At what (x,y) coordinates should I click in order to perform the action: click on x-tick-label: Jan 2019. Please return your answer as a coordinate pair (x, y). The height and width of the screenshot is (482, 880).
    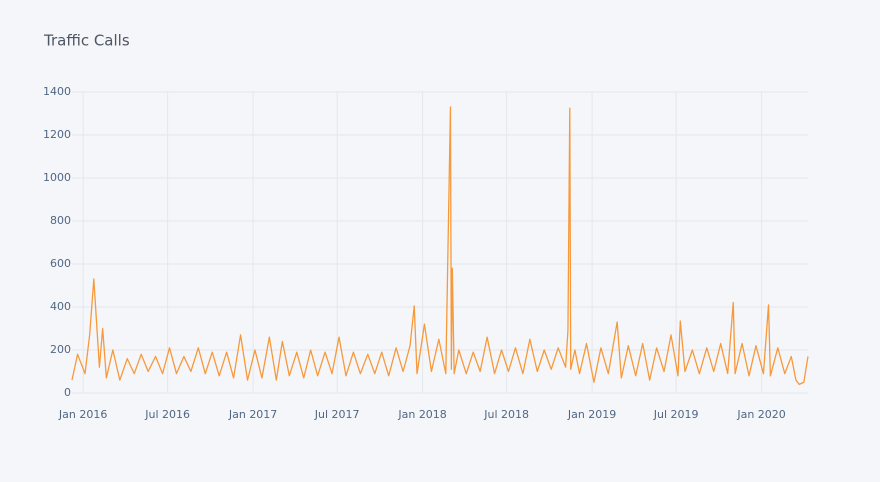
    Looking at the image, I should click on (591, 414).